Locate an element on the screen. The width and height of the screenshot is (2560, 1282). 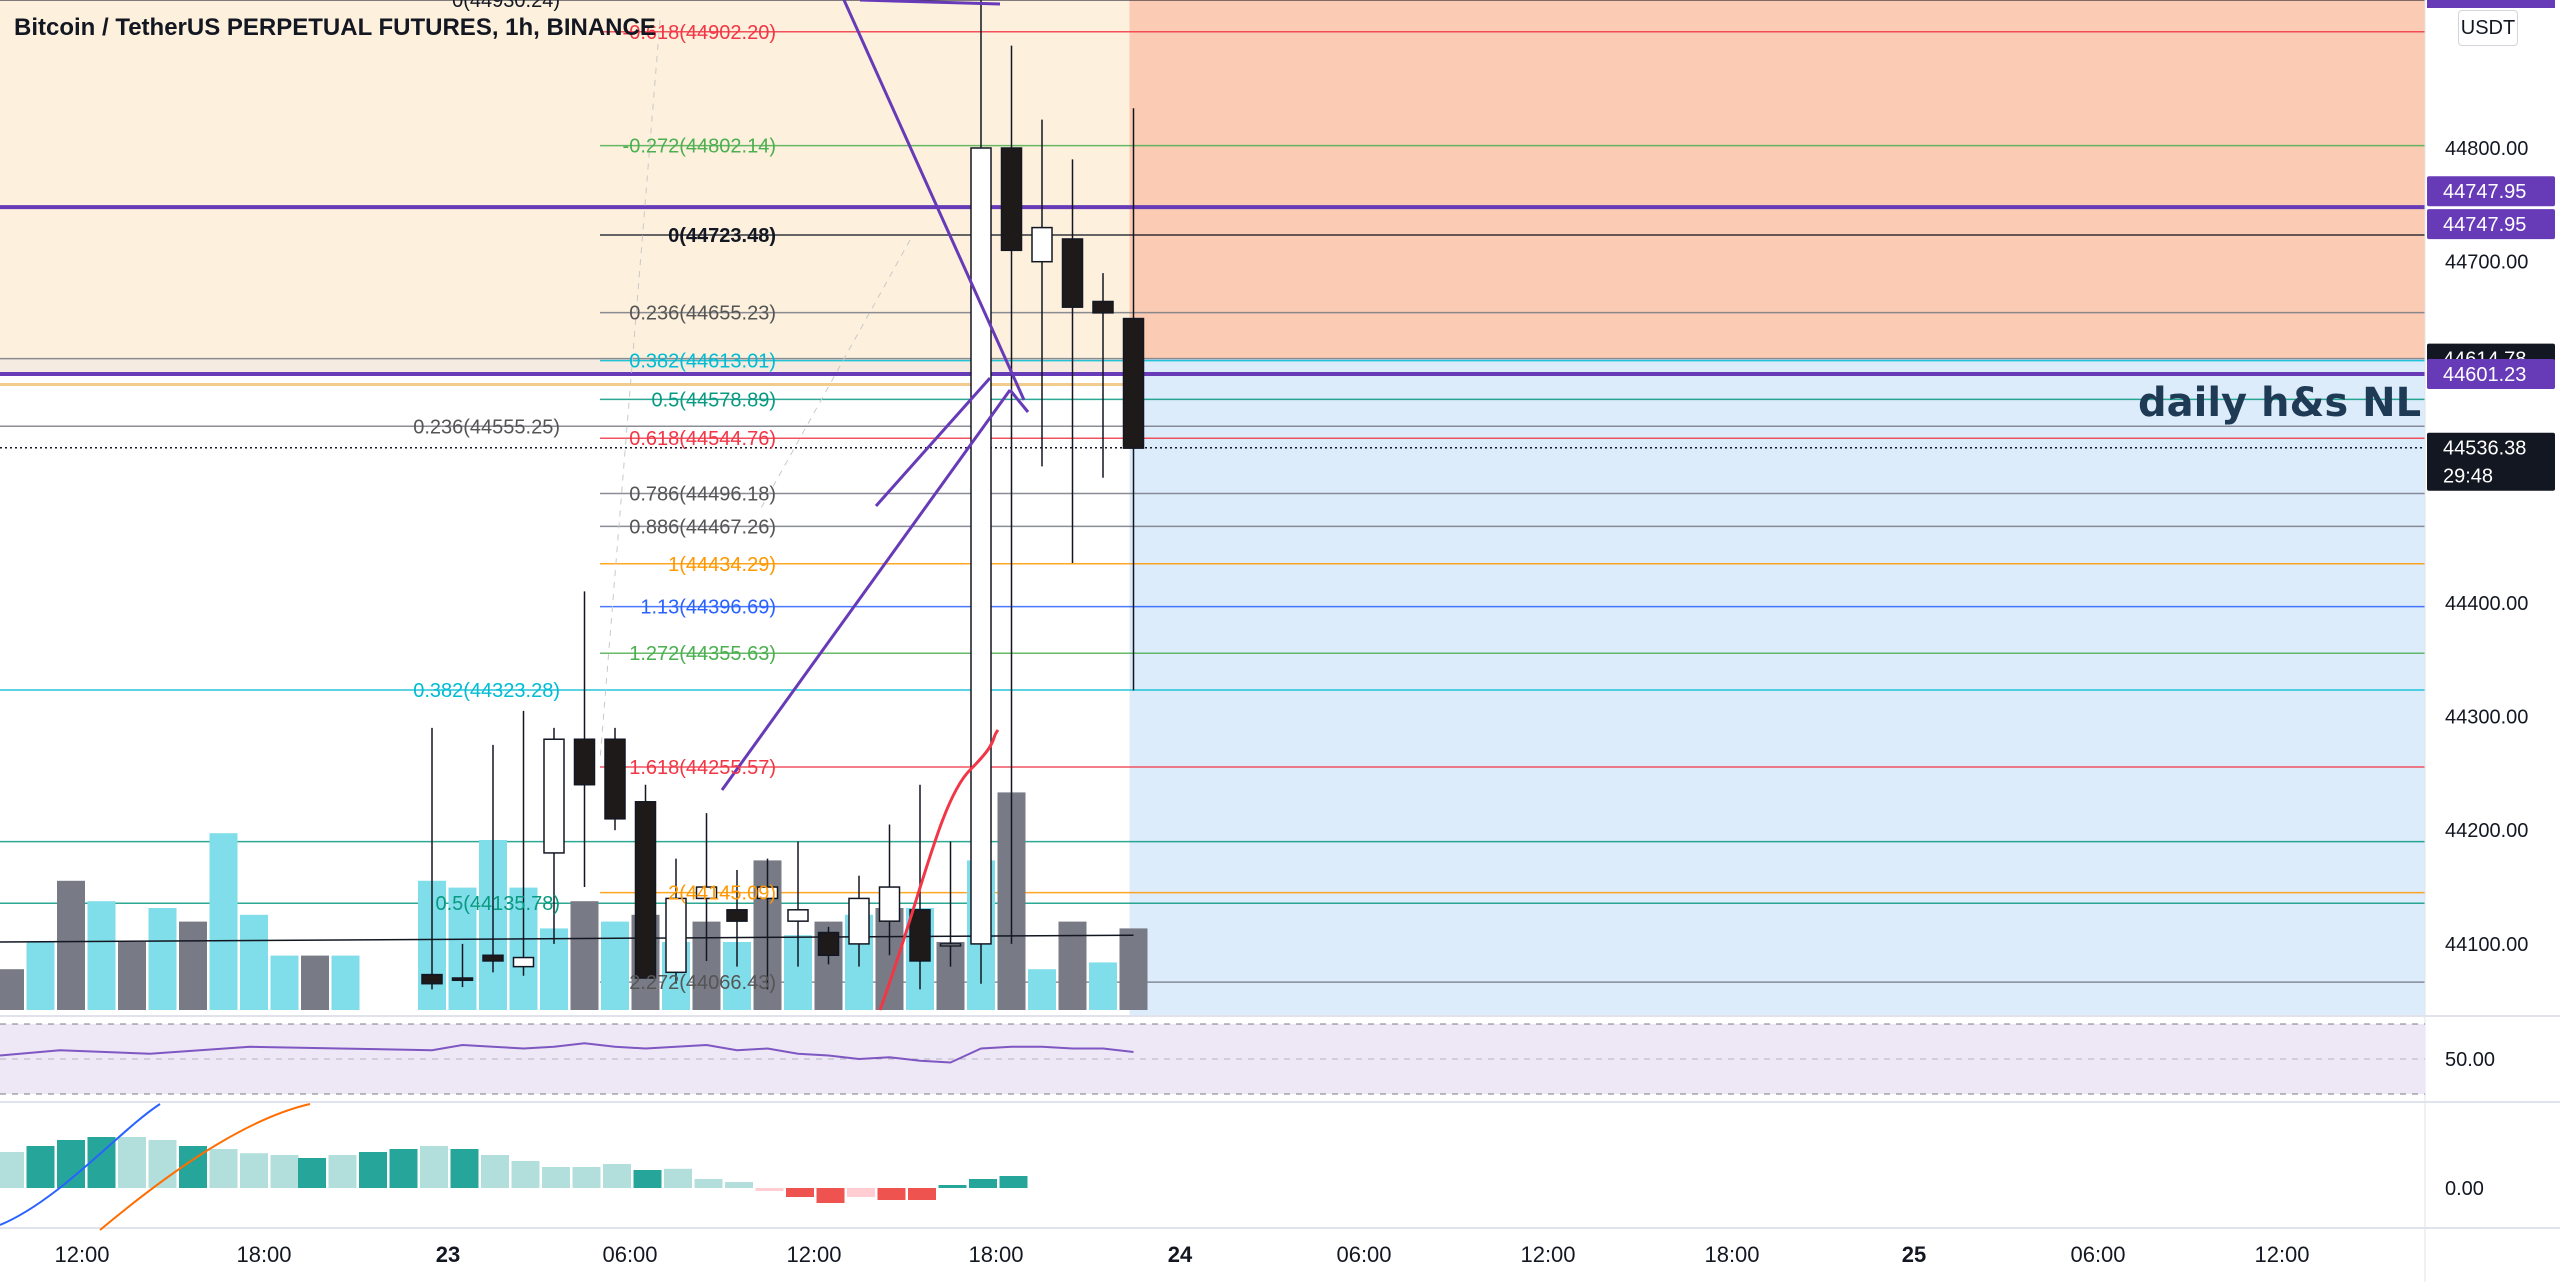
fib-label: 1.618(44255.57) is located at coordinates (702, 768).